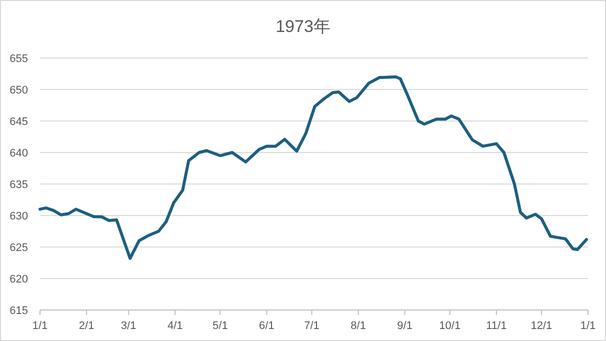 The image size is (606, 341). Describe the element at coordinates (19, 154) in the screenshot. I see `y-tick-label: 640` at that location.